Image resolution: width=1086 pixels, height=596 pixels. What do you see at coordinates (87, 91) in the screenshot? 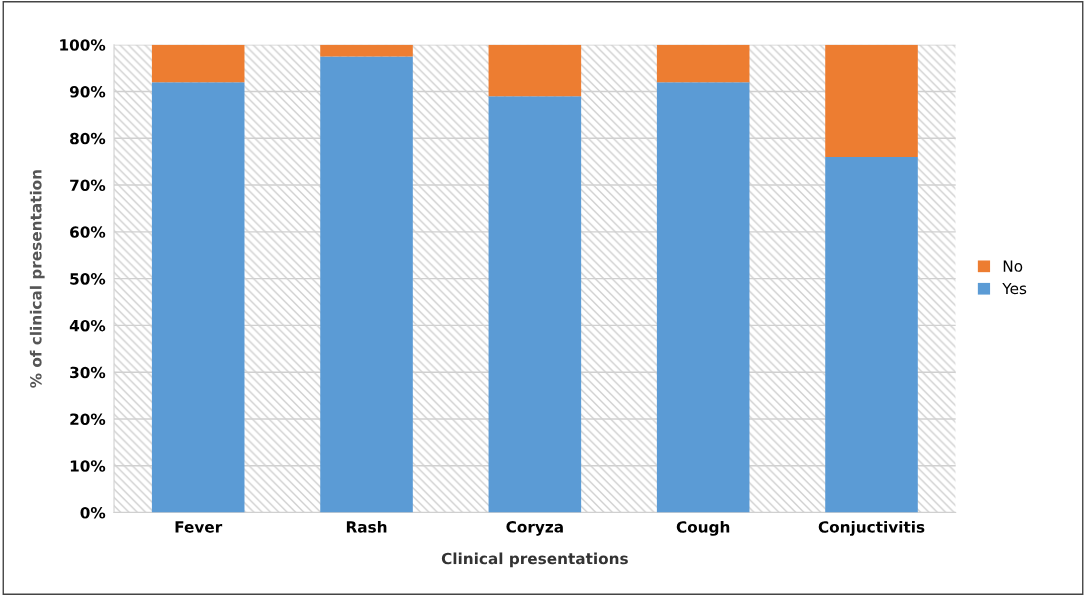
I see `y-tick-label: 90%` at bounding box center [87, 91].